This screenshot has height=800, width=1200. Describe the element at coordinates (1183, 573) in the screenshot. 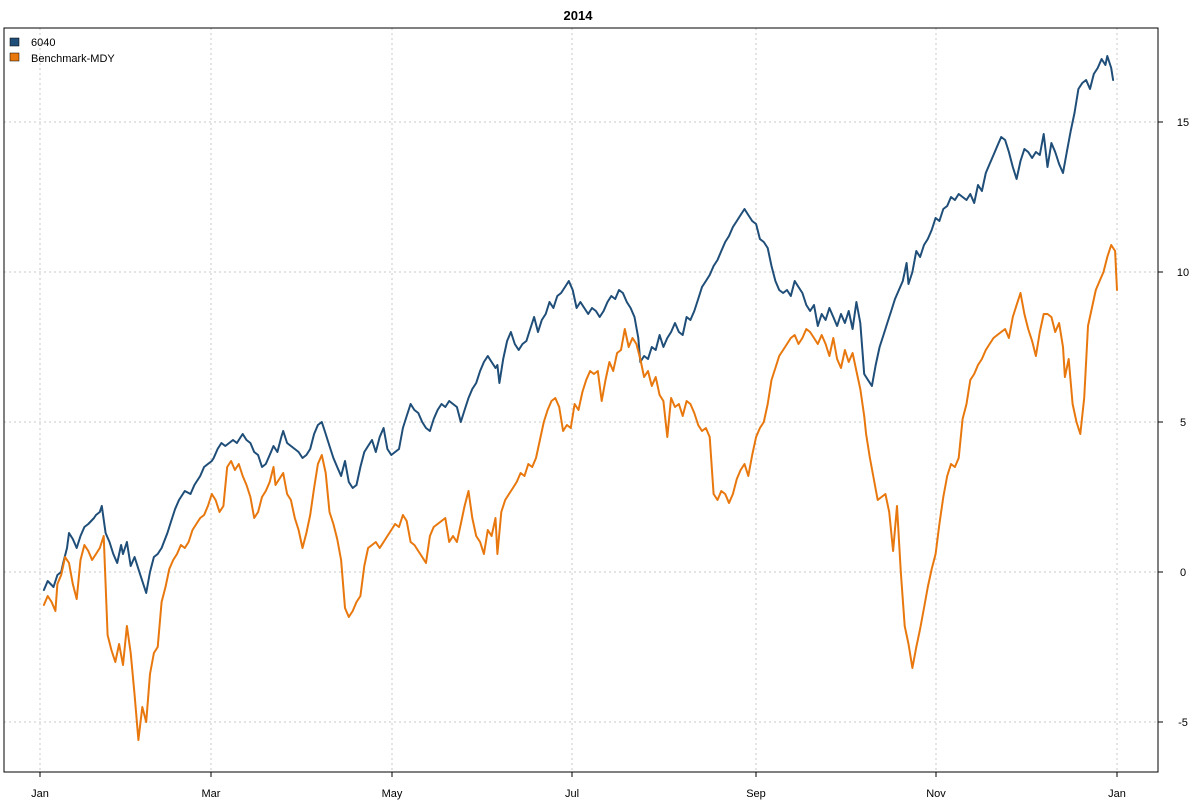

I see `y-tick-label: 0` at that location.